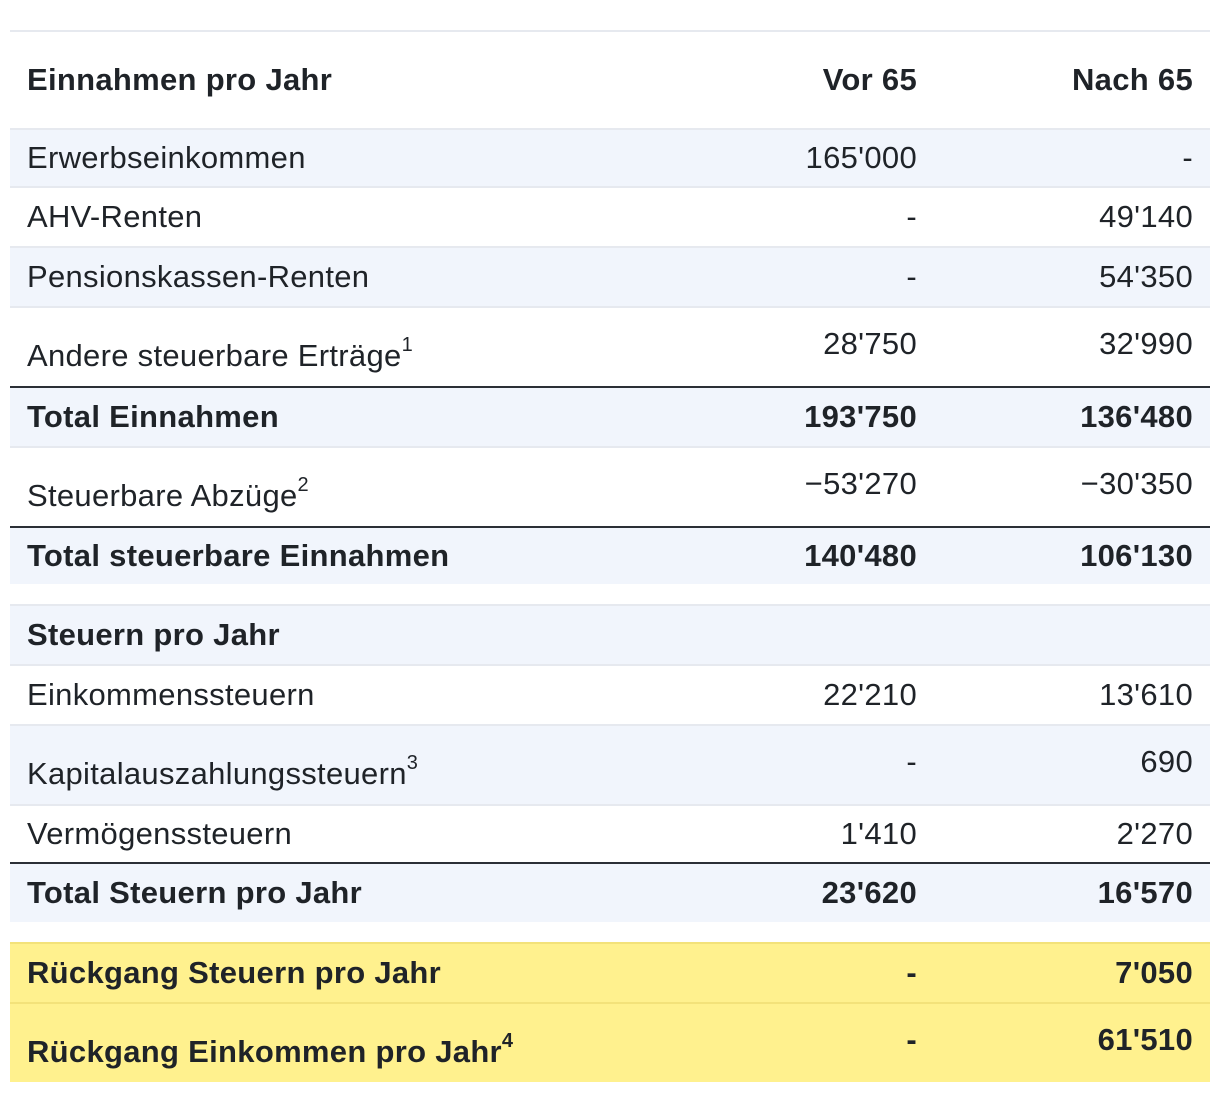 The image size is (1220, 1098). What do you see at coordinates (869, 892) in the screenshot?
I see `row-value-before: 23'620` at bounding box center [869, 892].